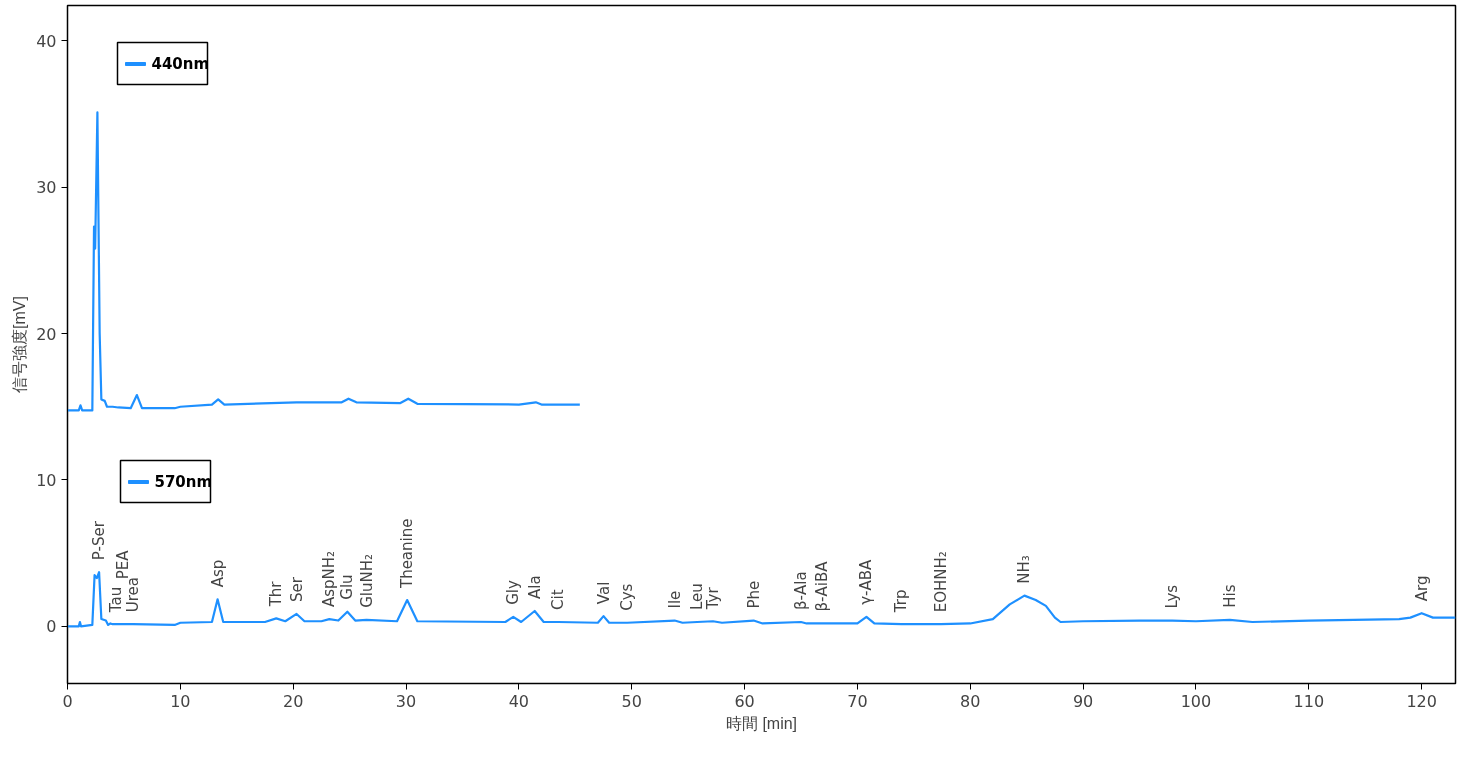  What do you see at coordinates (183, 481) in the screenshot?
I see `legend-label: 570nm` at bounding box center [183, 481].